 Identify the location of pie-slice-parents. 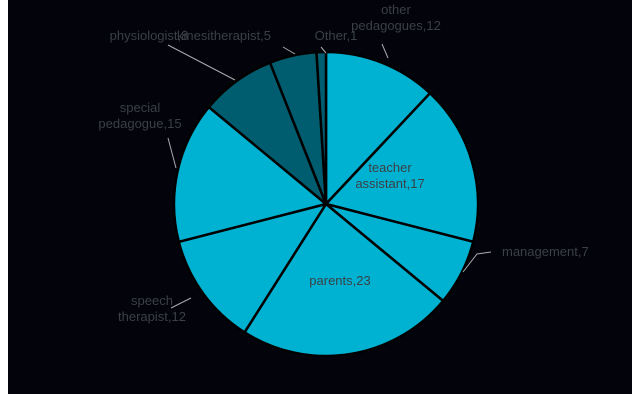
(343, 280).